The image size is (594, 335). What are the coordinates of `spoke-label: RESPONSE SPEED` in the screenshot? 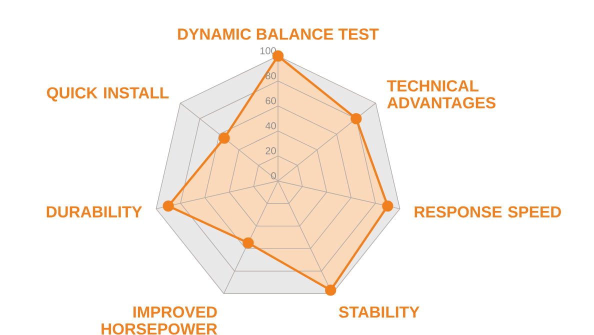 It's located at (487, 212).